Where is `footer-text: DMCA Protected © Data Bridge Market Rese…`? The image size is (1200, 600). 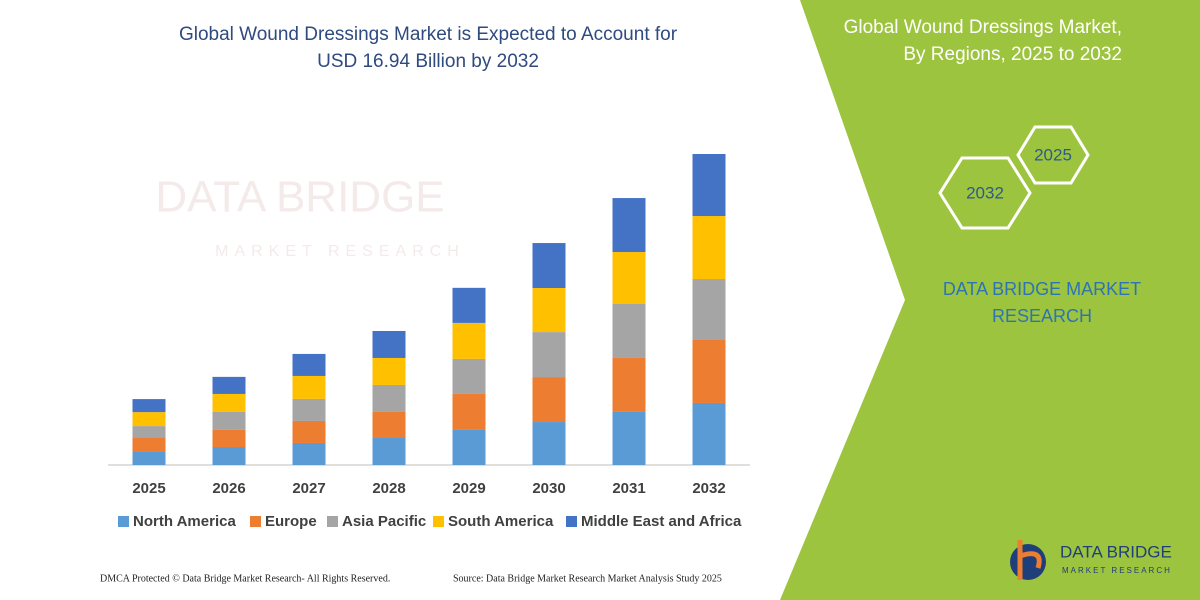 footer-text: DMCA Protected © Data Bridge Market Rese… is located at coordinates (245, 578).